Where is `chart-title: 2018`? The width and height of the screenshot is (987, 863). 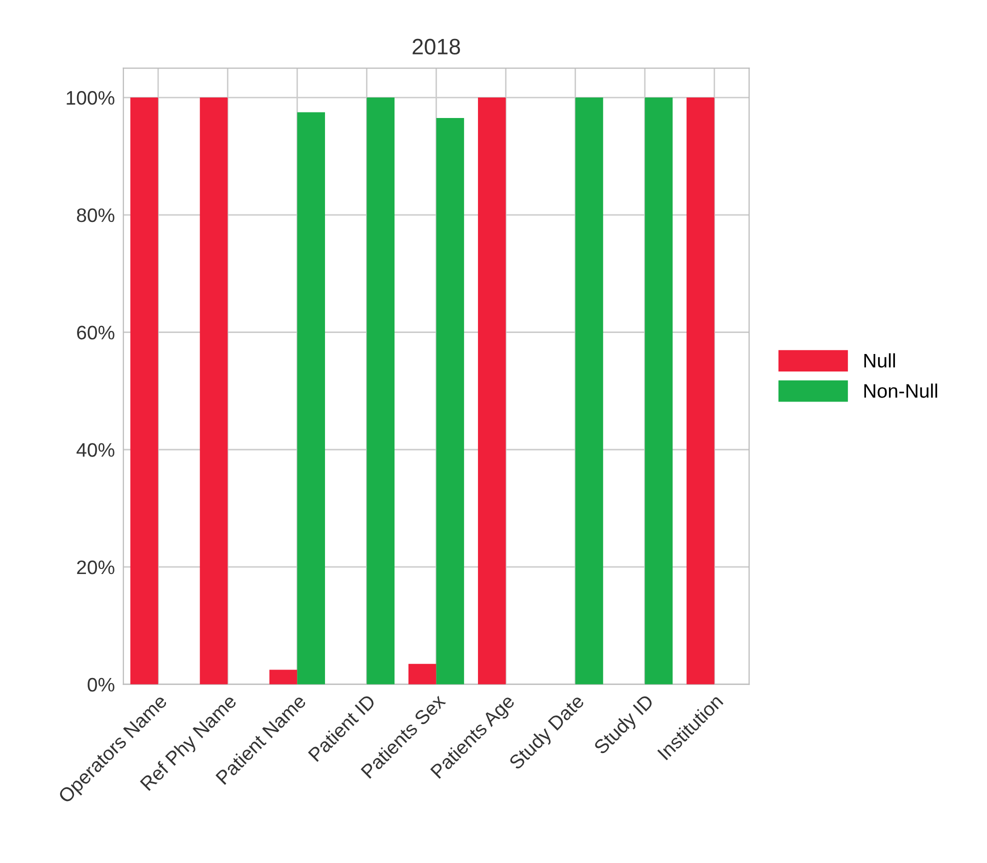 chart-title: 2018 is located at coordinates (436, 46).